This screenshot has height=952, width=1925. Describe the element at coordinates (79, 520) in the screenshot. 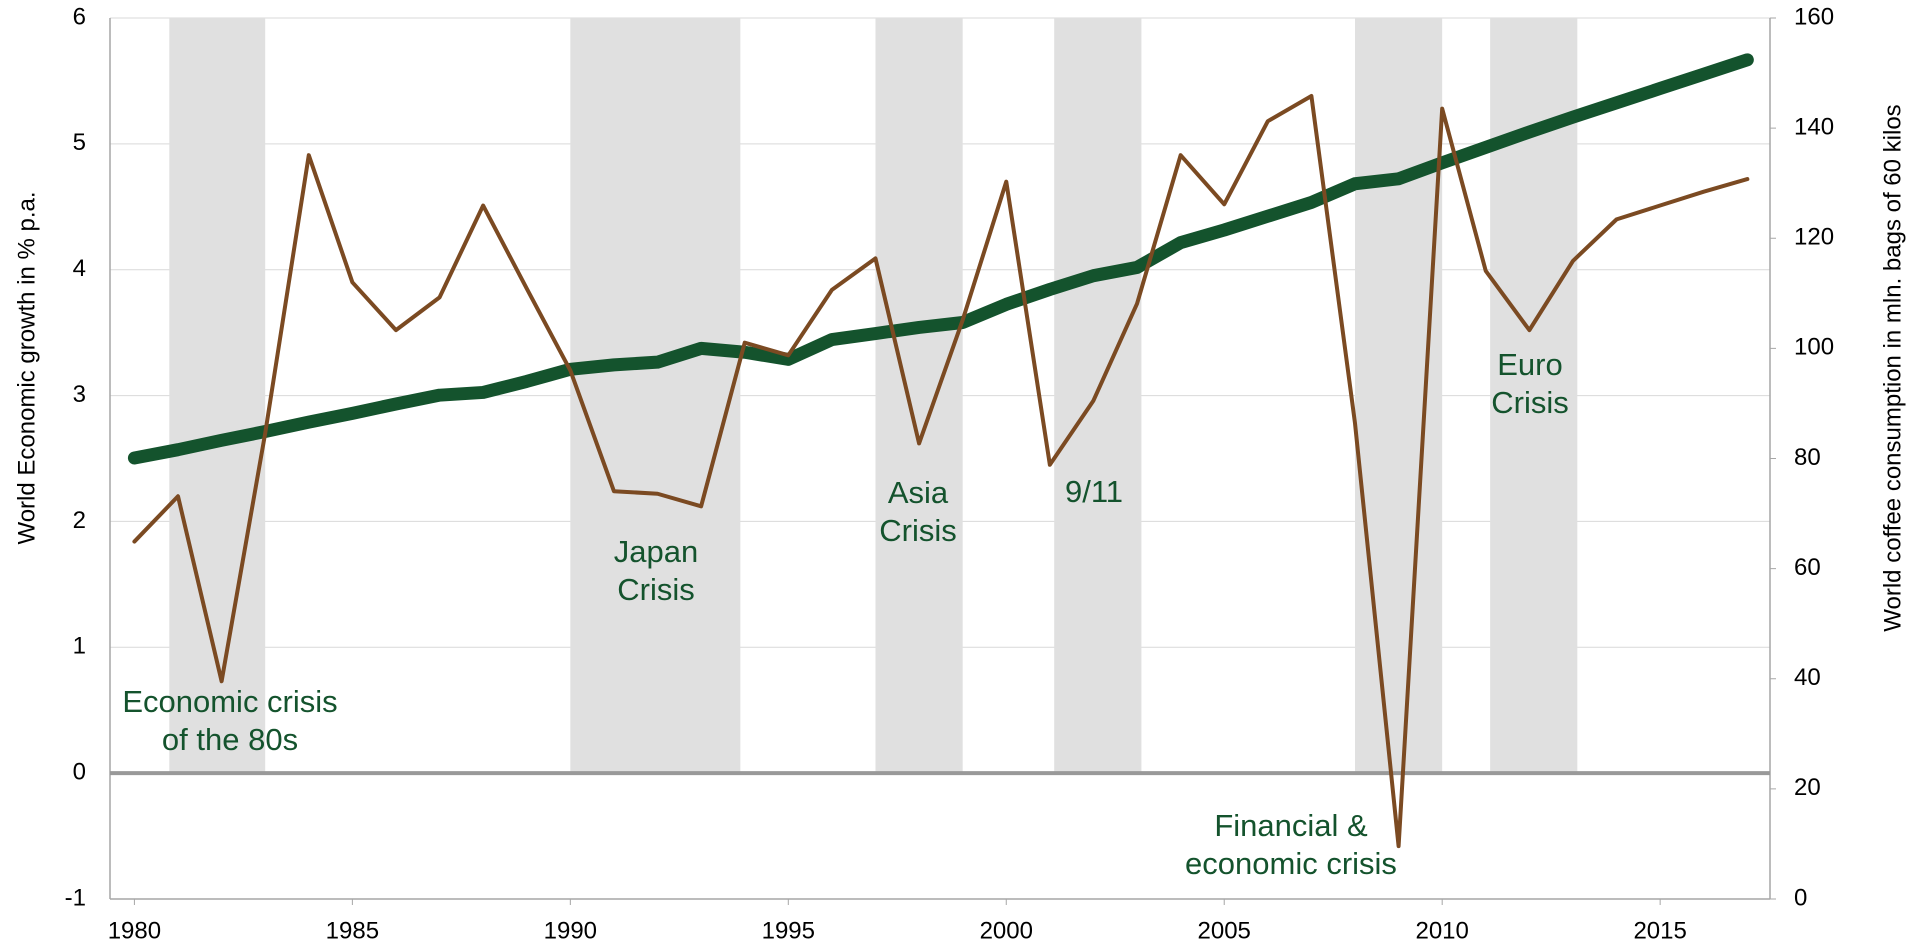

I see `y-tick-label: 2` at that location.